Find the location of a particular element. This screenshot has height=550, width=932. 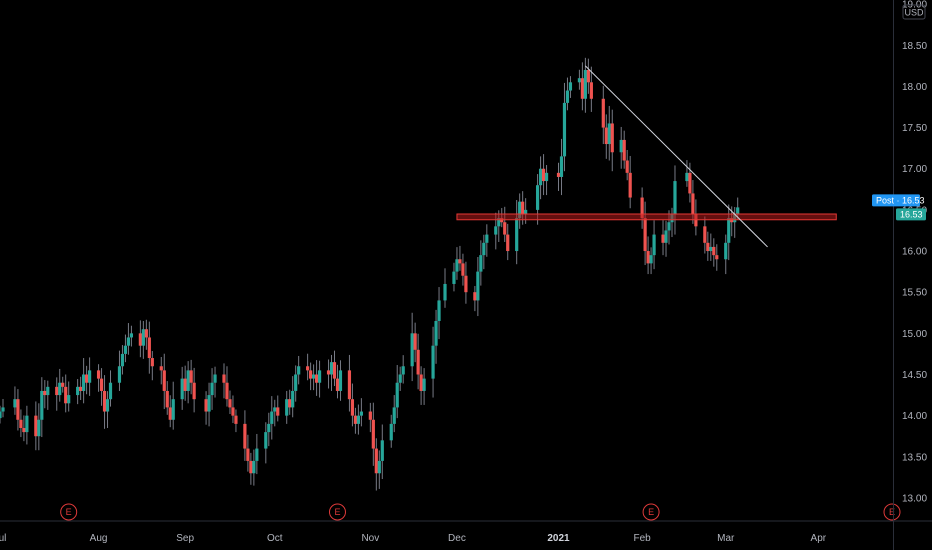

time-axis-label: Mar is located at coordinates (726, 538).